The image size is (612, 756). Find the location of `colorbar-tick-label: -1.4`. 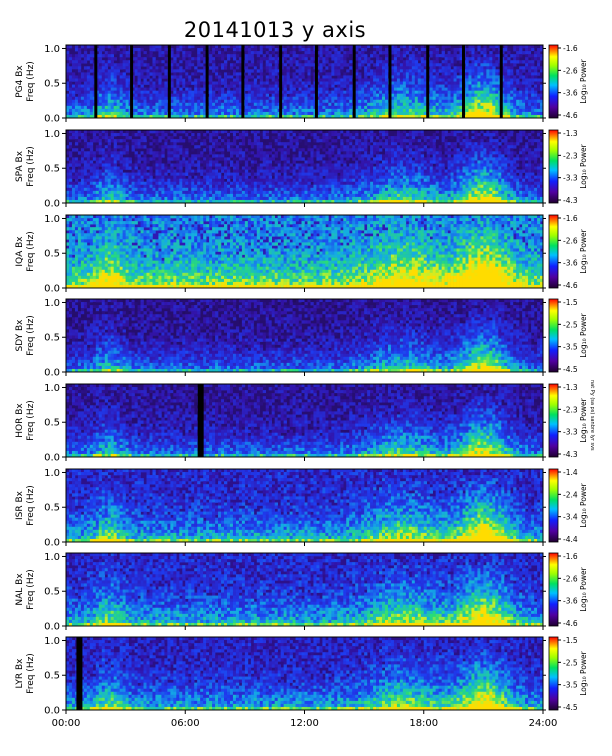

colorbar-tick-label: -1.4 is located at coordinates (570, 472).